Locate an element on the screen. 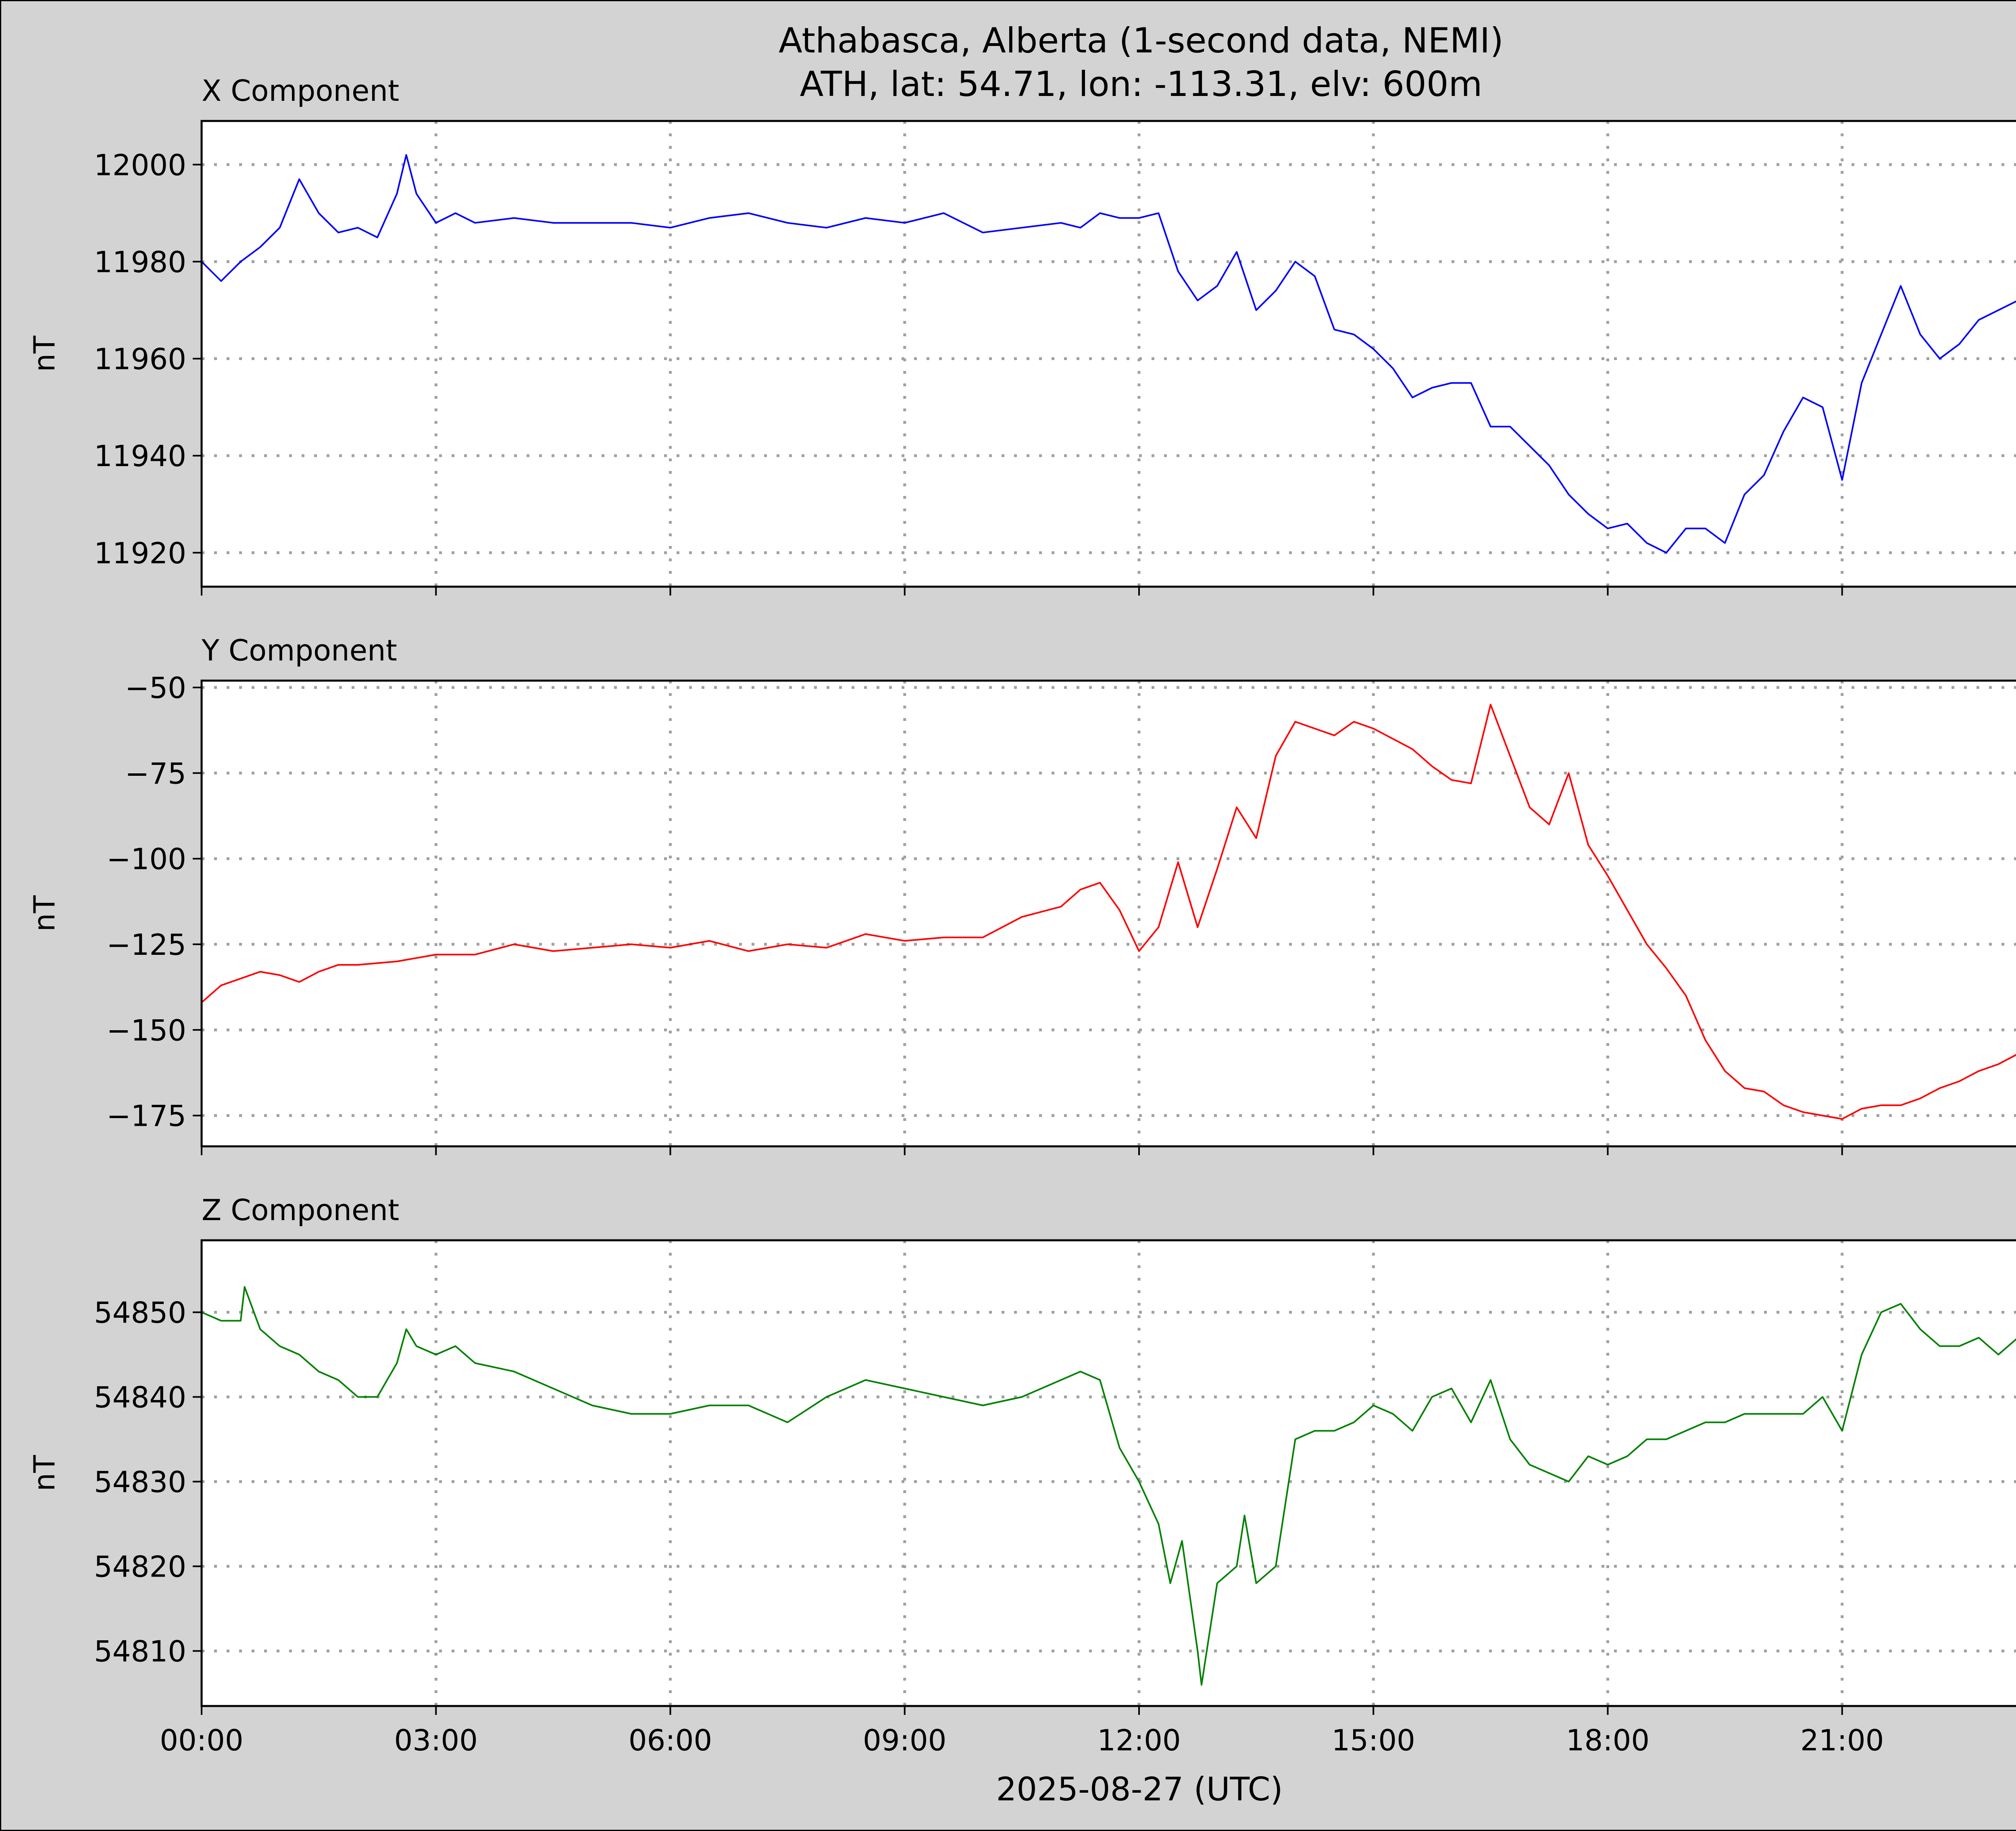  panel-title: Z Component is located at coordinates (300, 1210).